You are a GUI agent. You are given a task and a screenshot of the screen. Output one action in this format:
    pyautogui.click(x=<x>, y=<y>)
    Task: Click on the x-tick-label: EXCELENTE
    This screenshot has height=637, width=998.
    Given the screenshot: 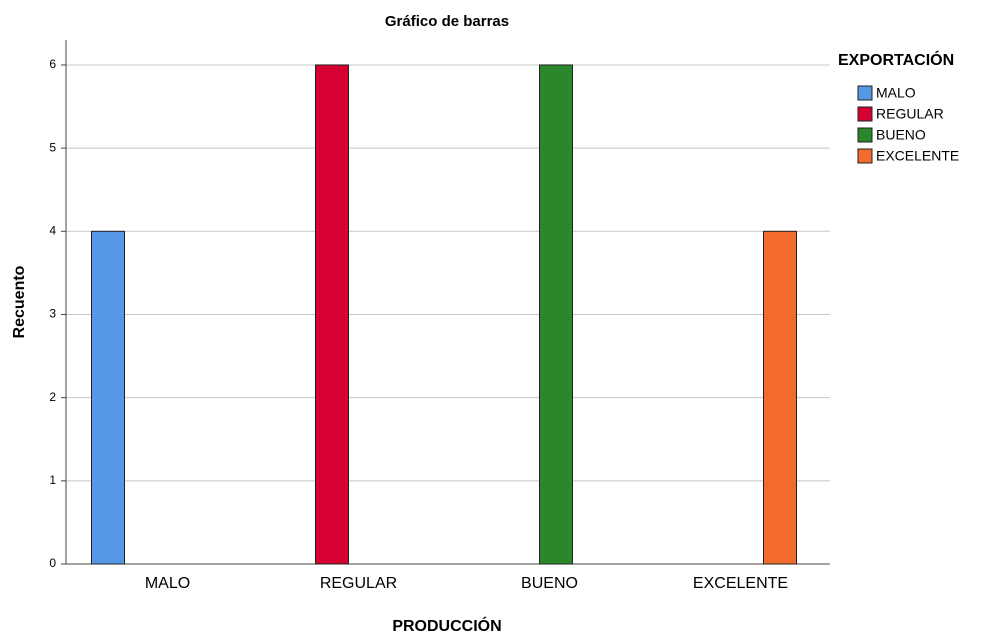 What is the action you would take?
    pyautogui.click(x=740, y=583)
    